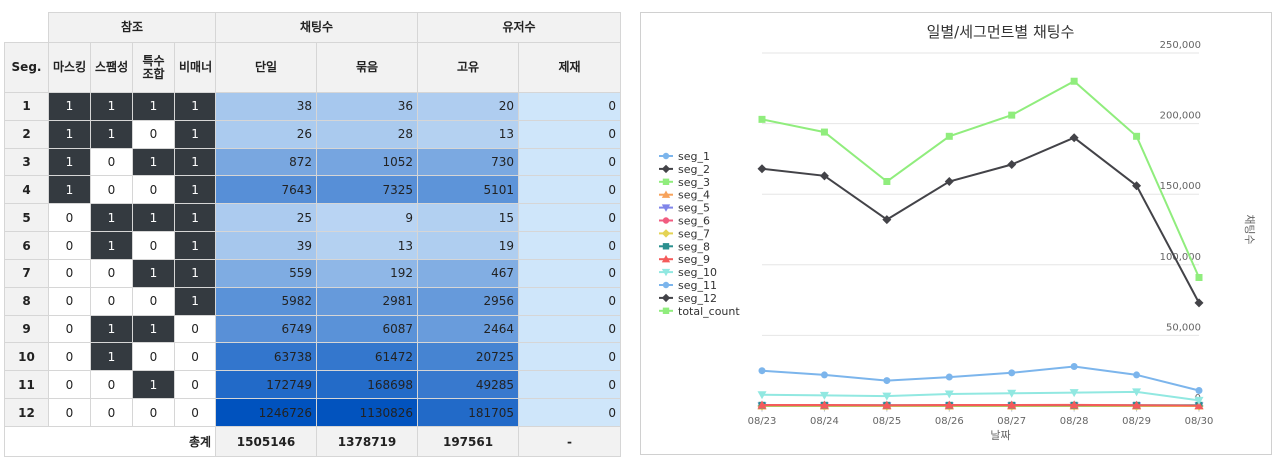  I want to click on group-header-user-count: 유저수, so click(519, 27).